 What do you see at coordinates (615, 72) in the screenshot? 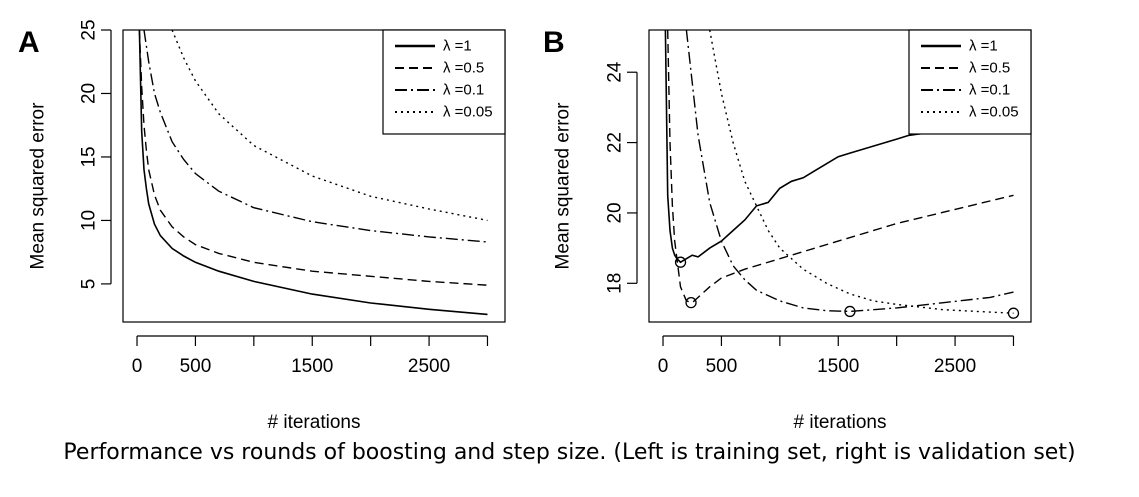
I see `y-tick-label-24: 24` at bounding box center [615, 72].